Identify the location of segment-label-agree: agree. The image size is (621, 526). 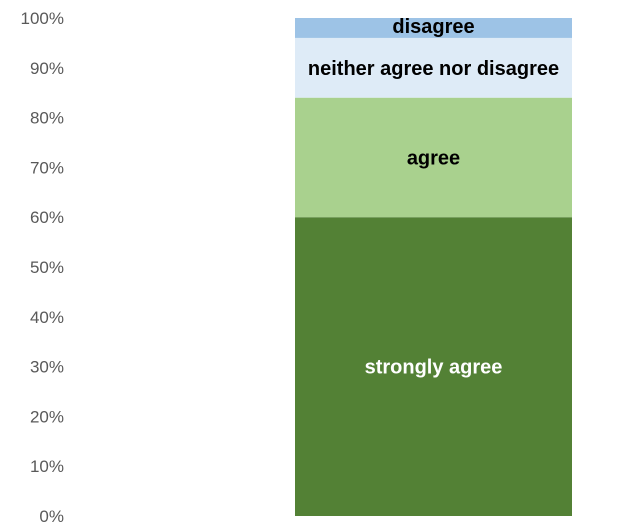
(433, 158).